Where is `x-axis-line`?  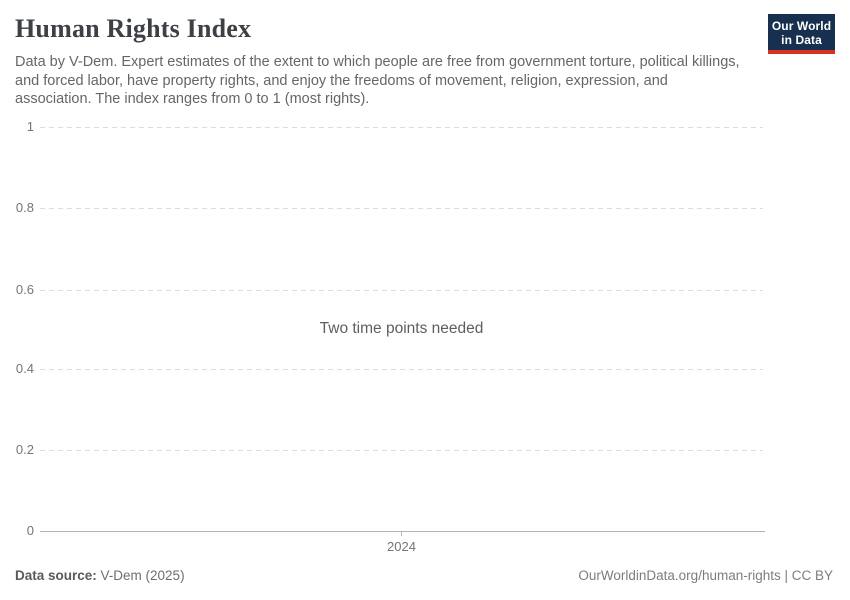
x-axis-line is located at coordinates (402, 531).